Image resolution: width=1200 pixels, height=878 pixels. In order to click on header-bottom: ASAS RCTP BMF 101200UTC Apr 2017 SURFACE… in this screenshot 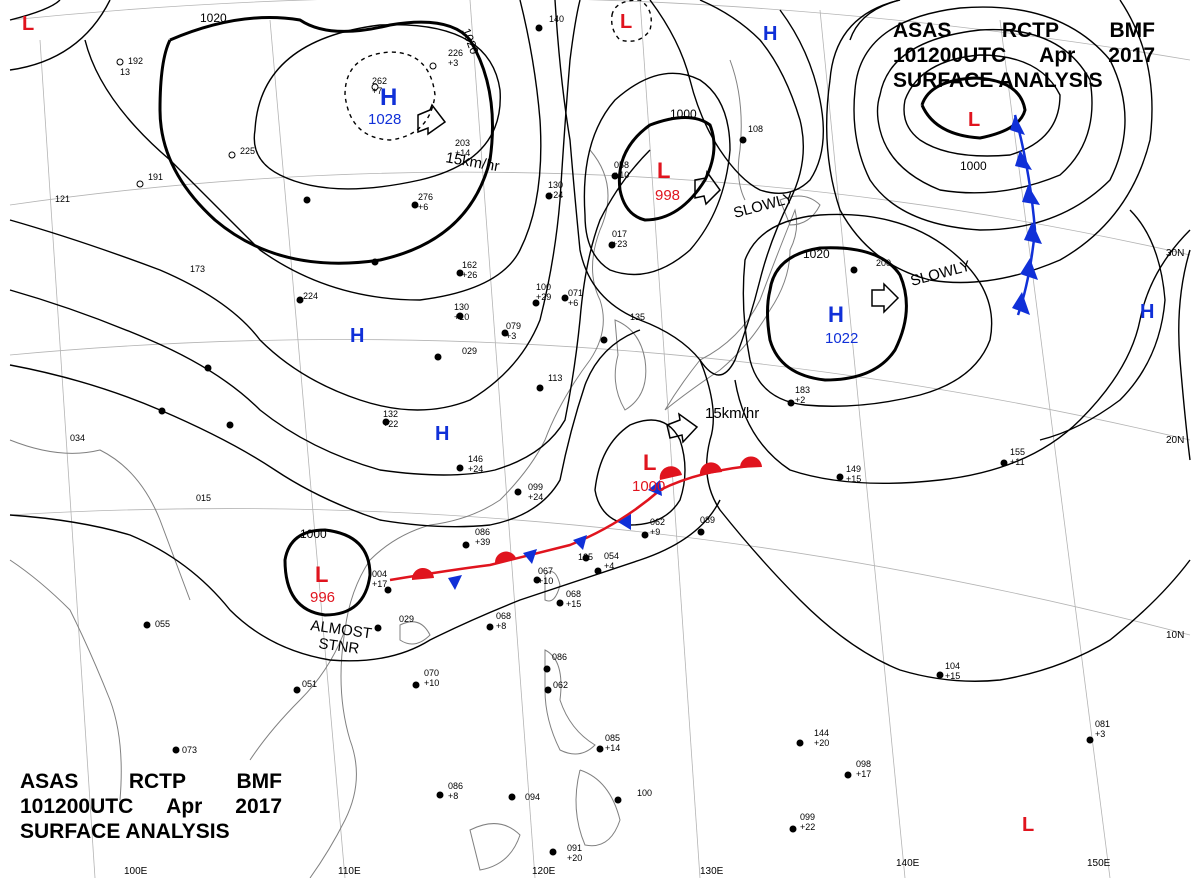, I will do `click(151, 806)`.